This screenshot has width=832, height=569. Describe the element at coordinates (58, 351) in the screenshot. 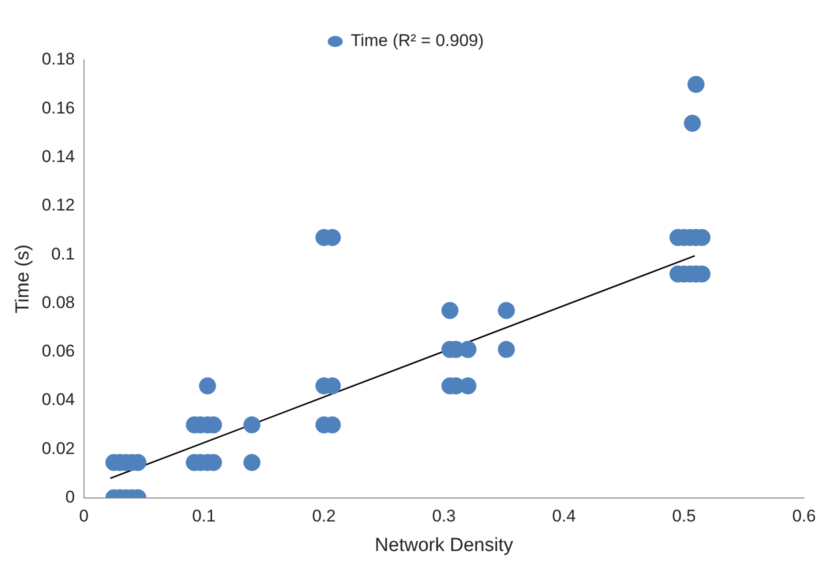

I see `y-tick-label: 0.06` at that location.